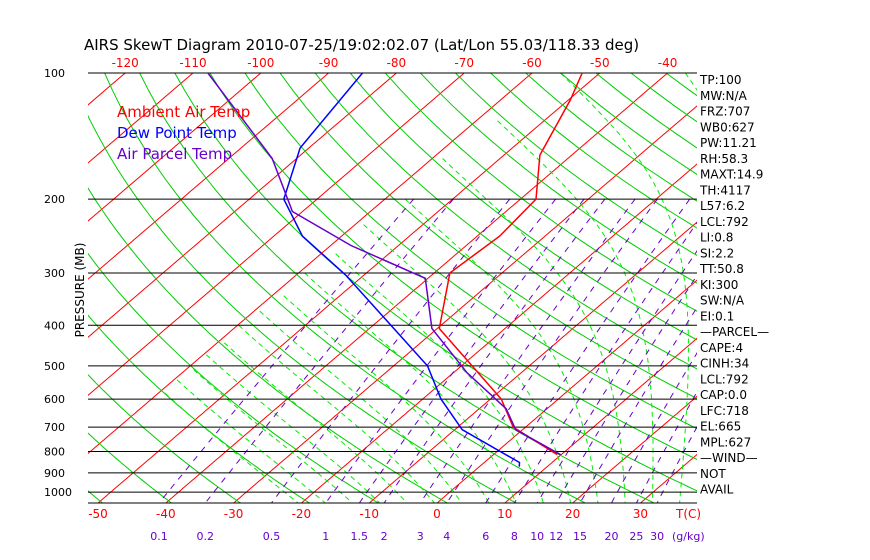 Image resolution: width=870 pixels, height=560 pixels. I want to click on pressure-tick-label: 100, so click(54, 73).